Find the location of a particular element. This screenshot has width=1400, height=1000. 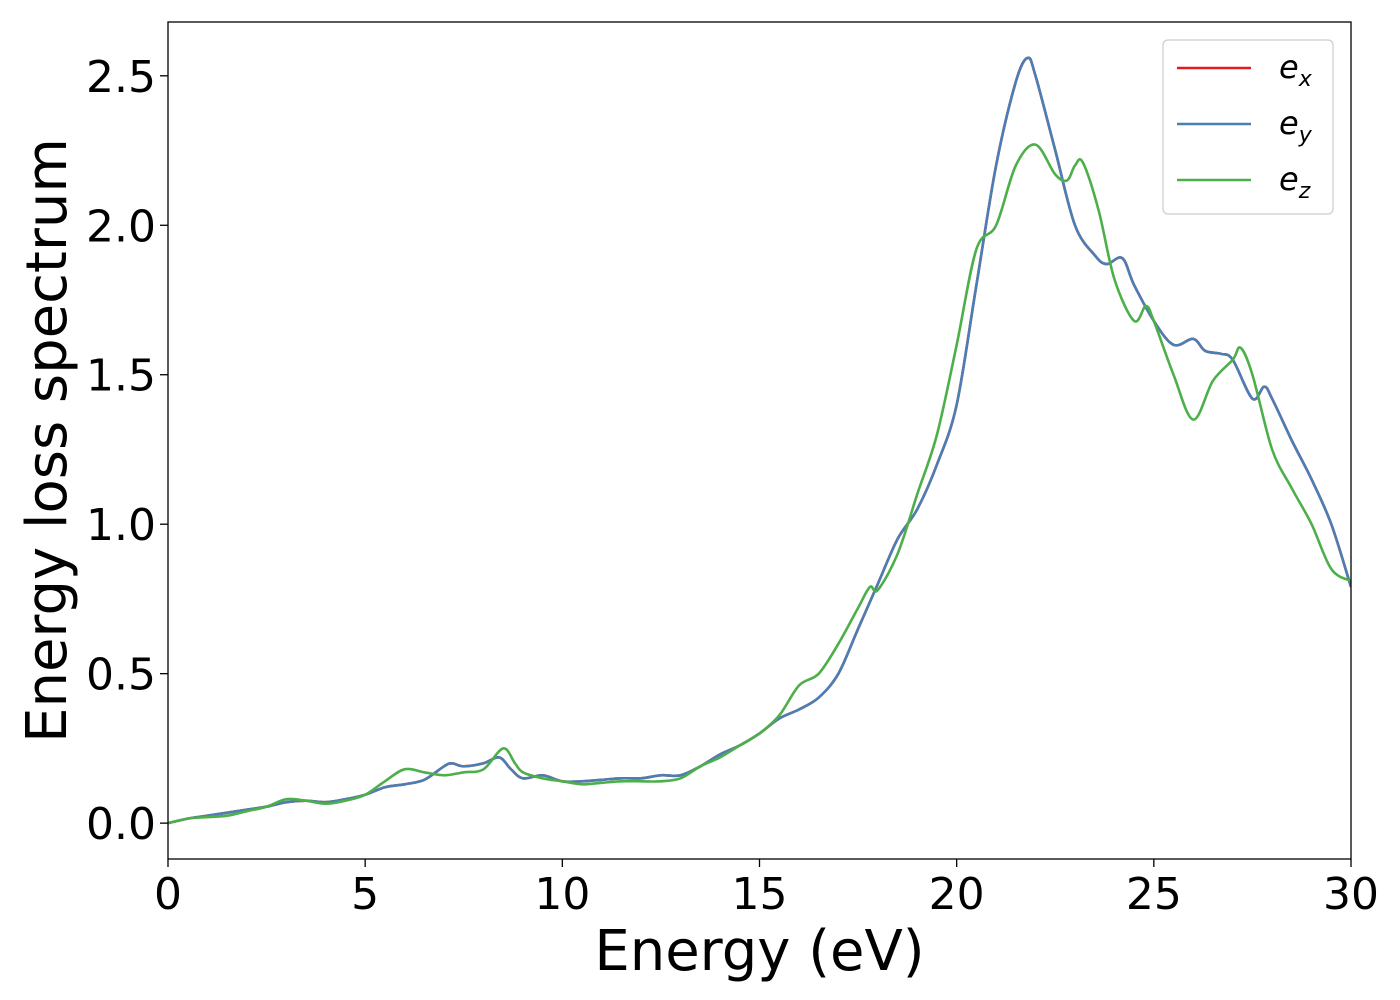

legend-box is located at coordinates (1248, 127).